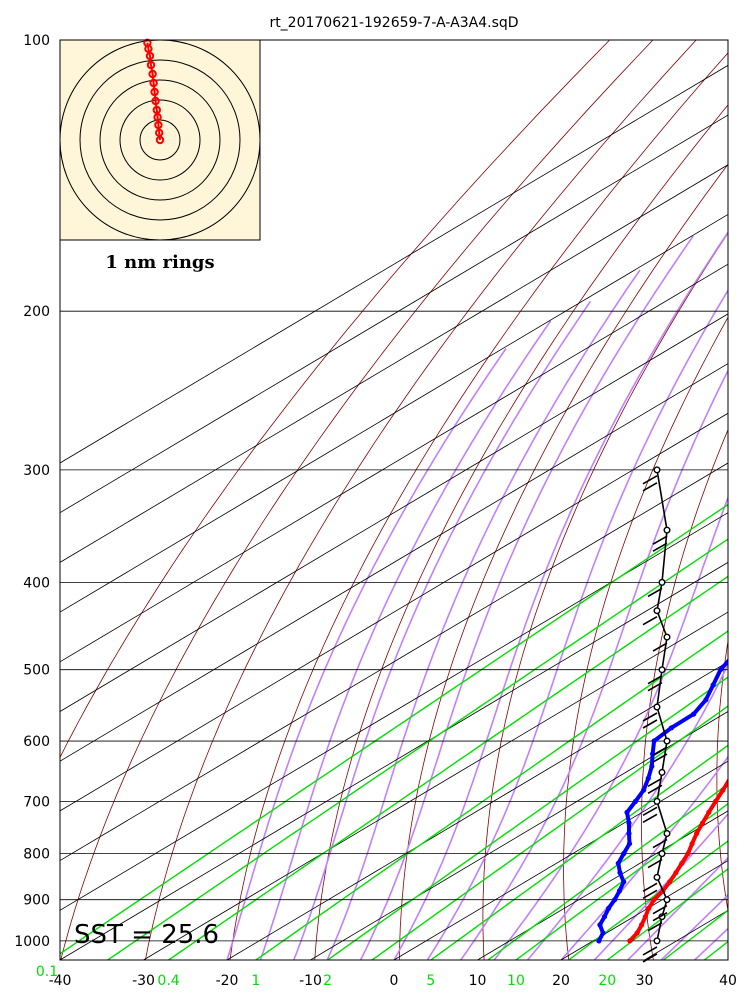 The width and height of the screenshot is (750, 1000). I want to click on temperature-tick-label: -40, so click(60, 981).